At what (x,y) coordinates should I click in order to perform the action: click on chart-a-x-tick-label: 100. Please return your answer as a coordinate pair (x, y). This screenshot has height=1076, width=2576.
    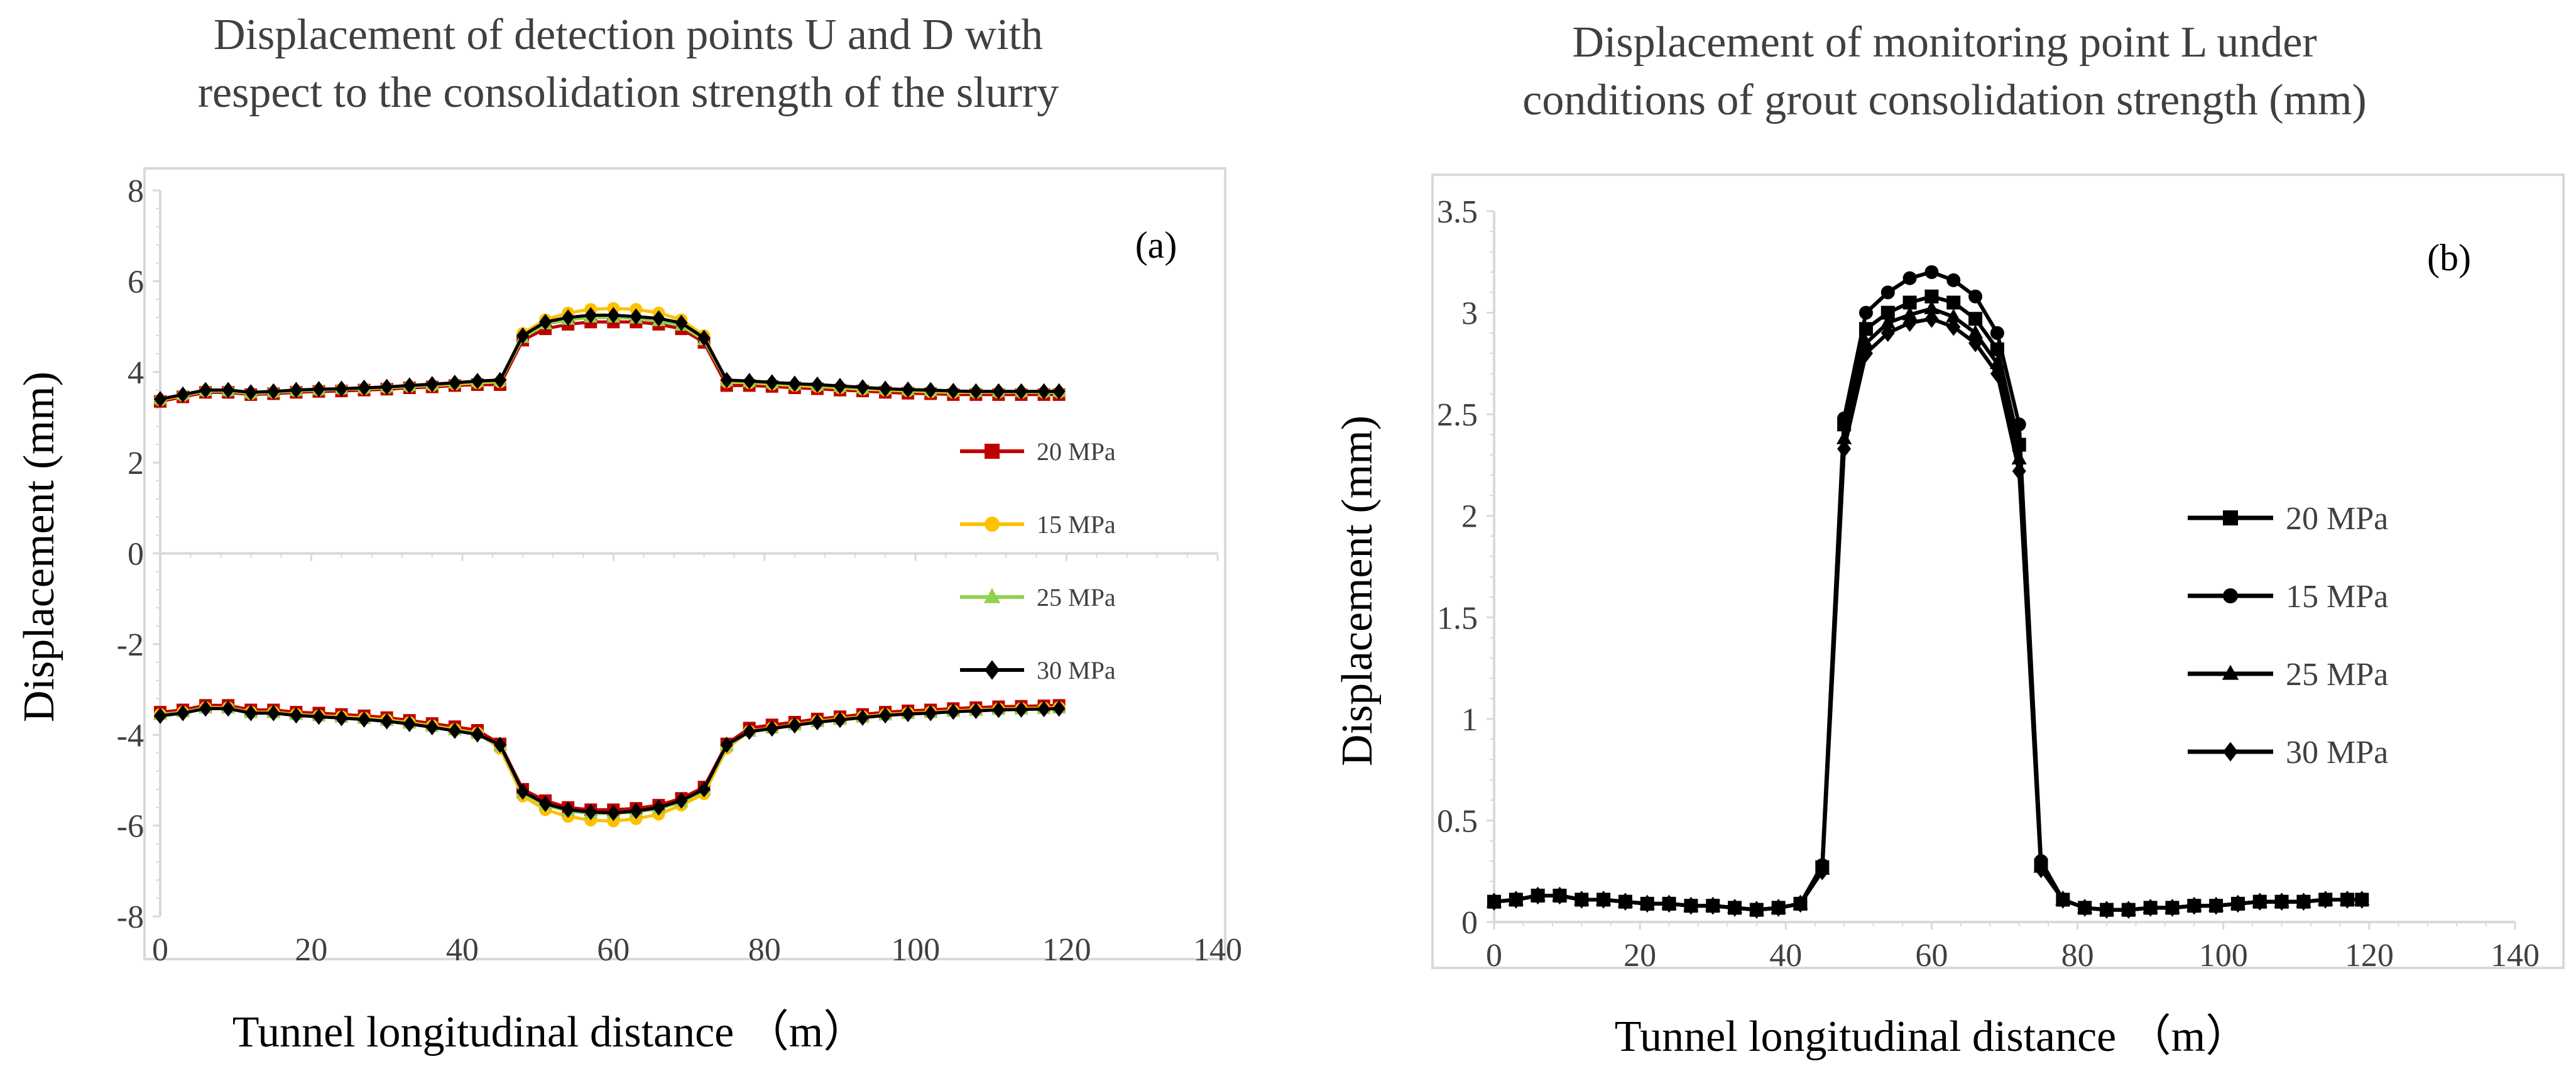
    Looking at the image, I should click on (916, 950).